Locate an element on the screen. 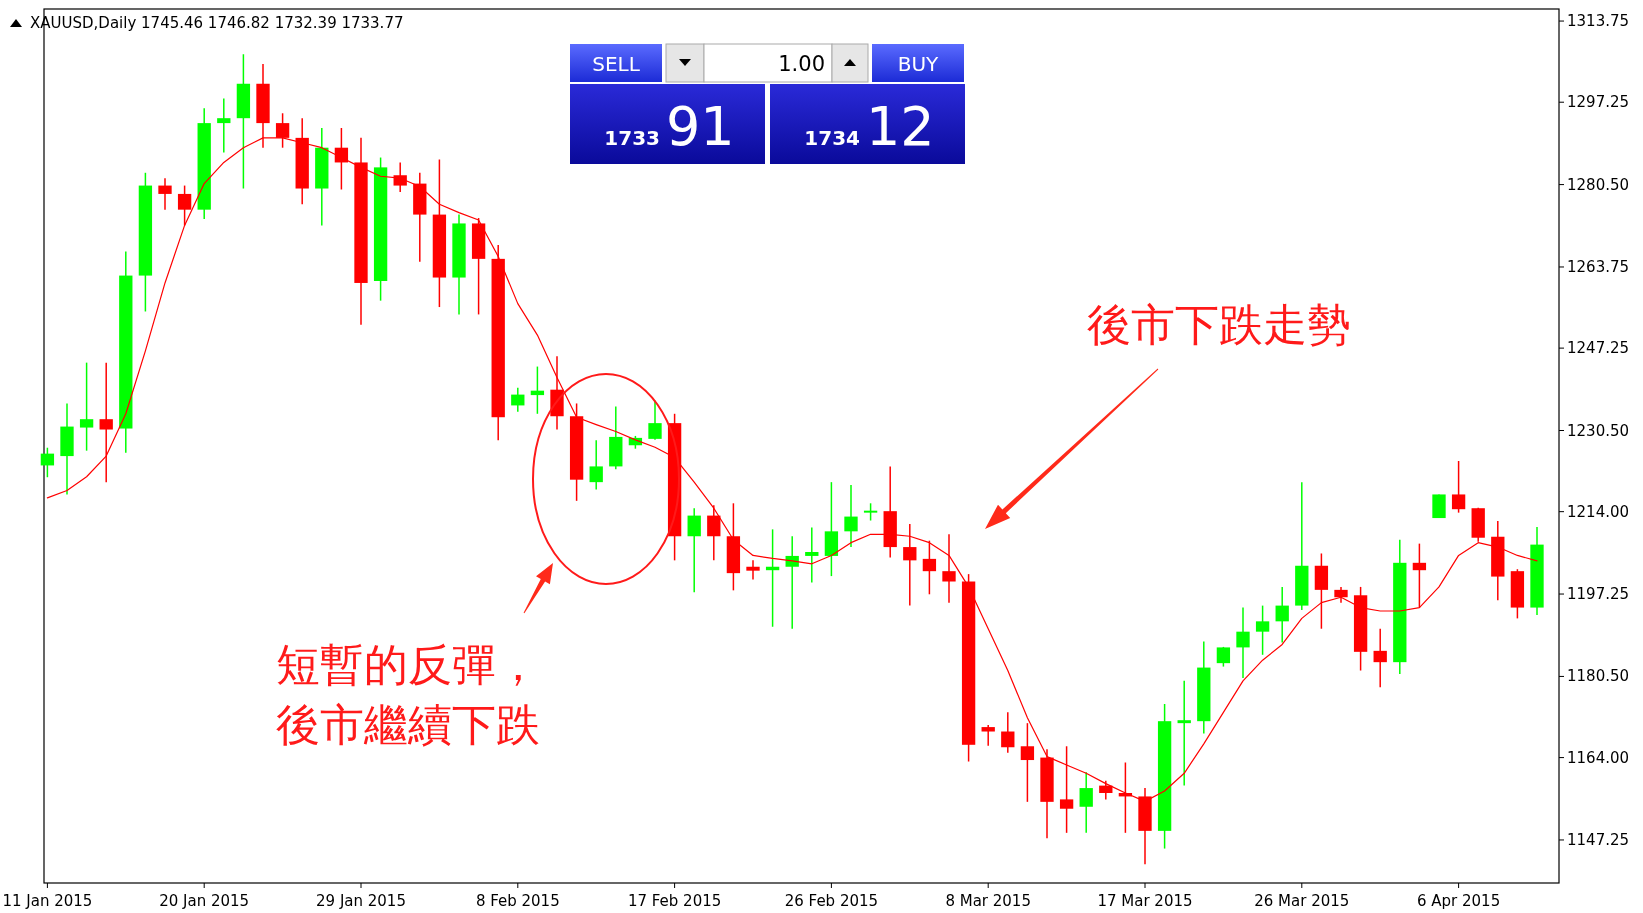 This screenshot has height=913, width=1643. annotation: 12 is located at coordinates (900, 126).